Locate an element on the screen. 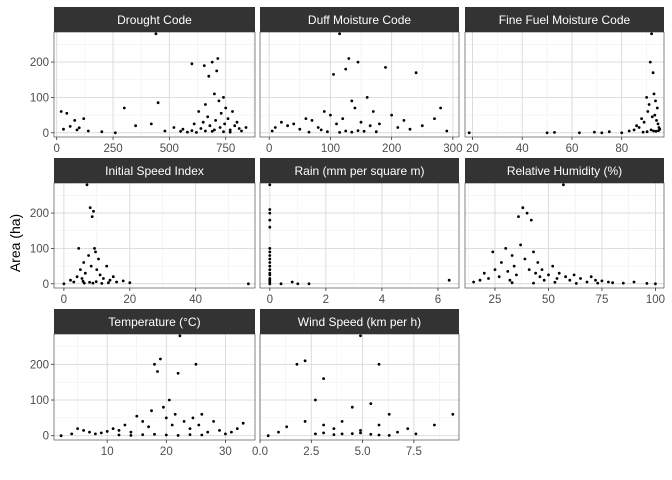  x-tick-label: 2 is located at coordinates (326, 300).